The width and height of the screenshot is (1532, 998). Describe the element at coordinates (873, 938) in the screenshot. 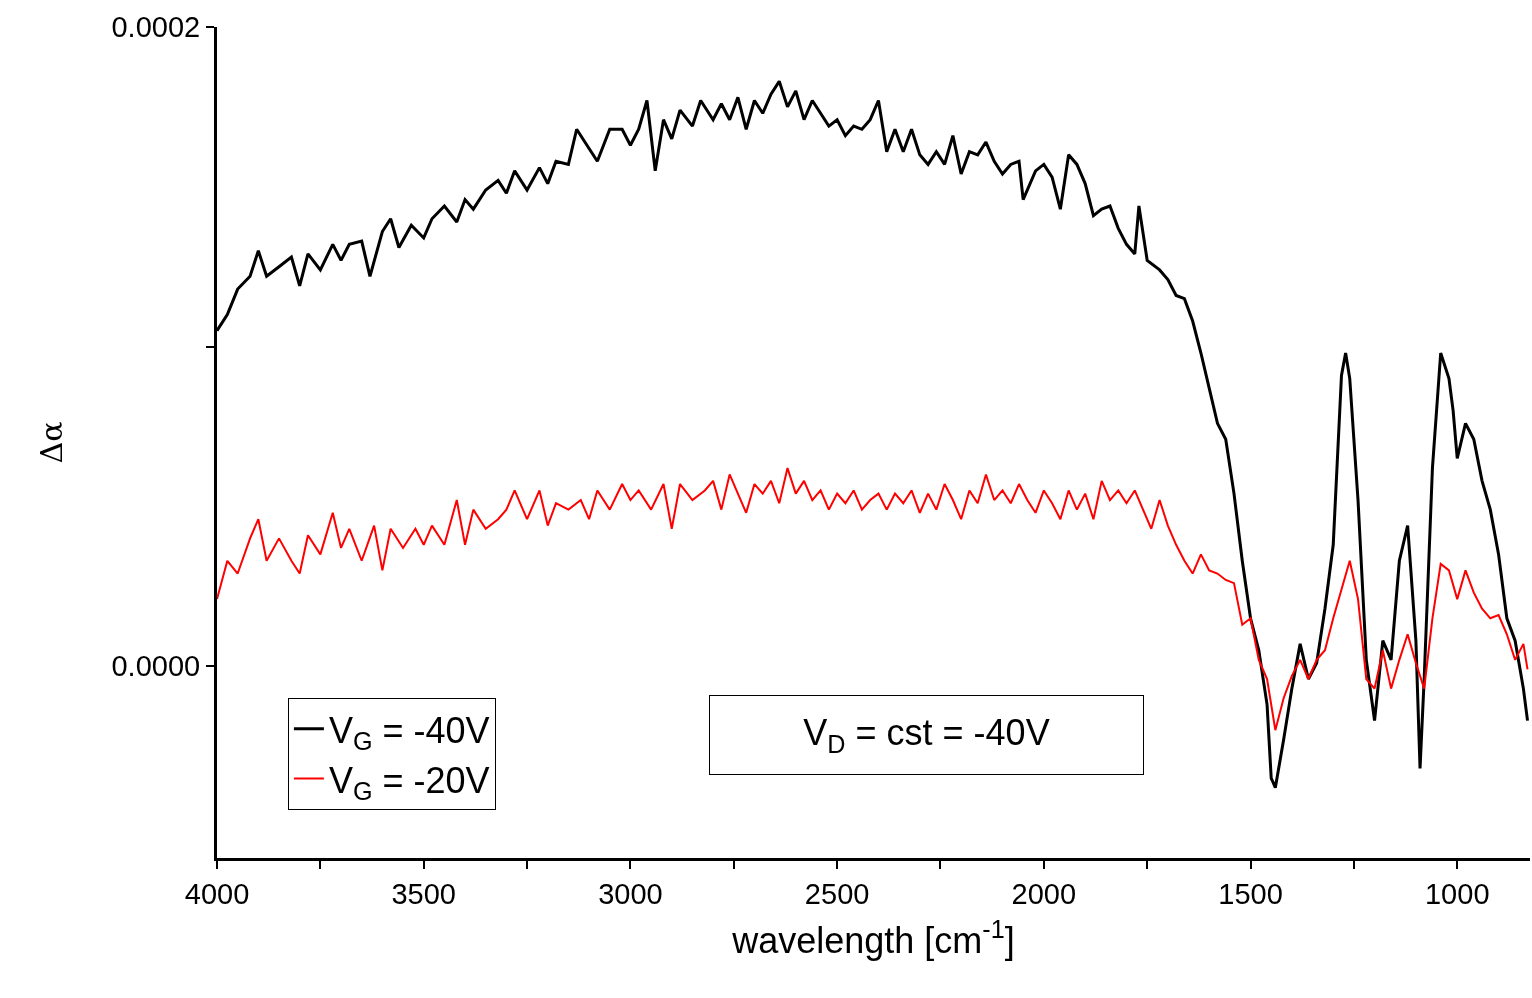

I see `x-axis-title: wavelength [cm$^{-1}$]` at that location.